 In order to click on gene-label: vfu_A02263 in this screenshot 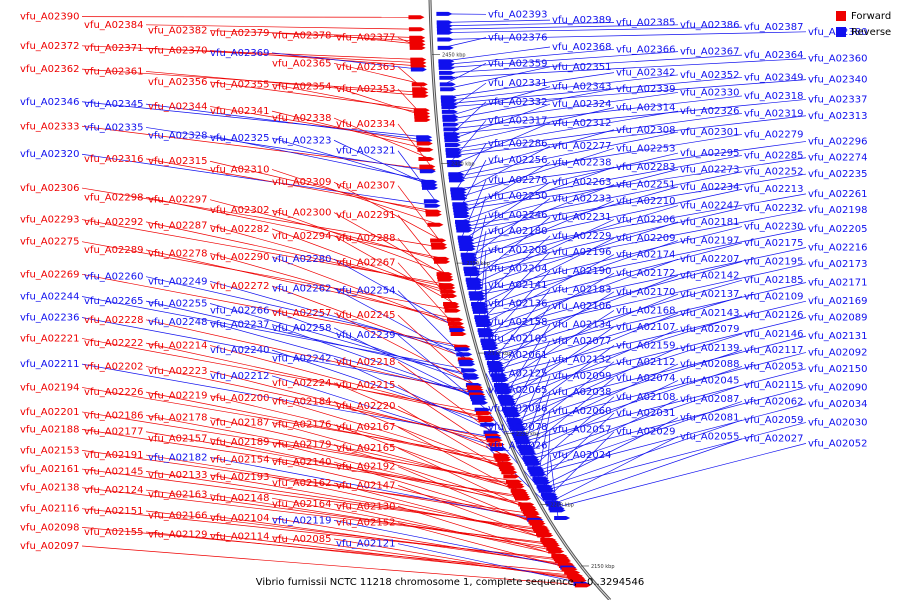, I will do `click(581, 182)`.